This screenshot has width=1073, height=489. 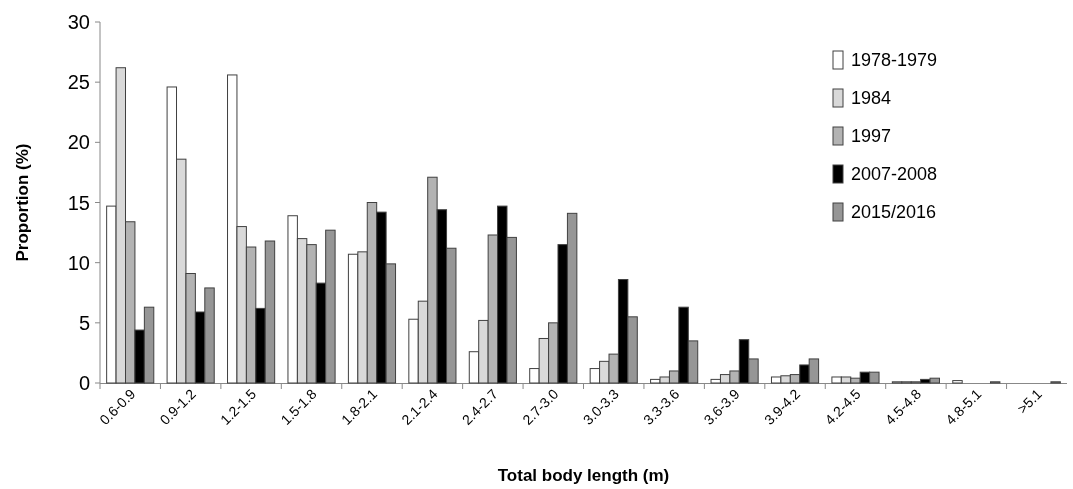 I want to click on legend-label: 2015/2016, so click(x=894, y=212).